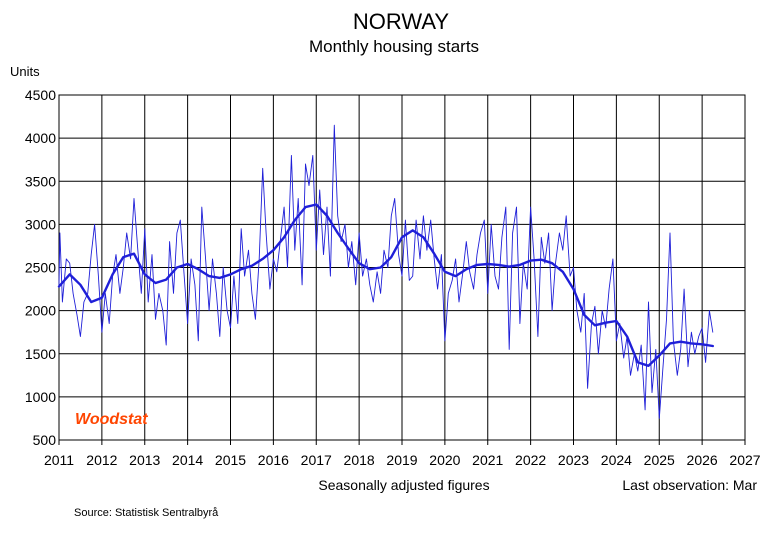  Describe the element at coordinates (573, 460) in the screenshot. I see `x-tick-label: 2023` at that location.